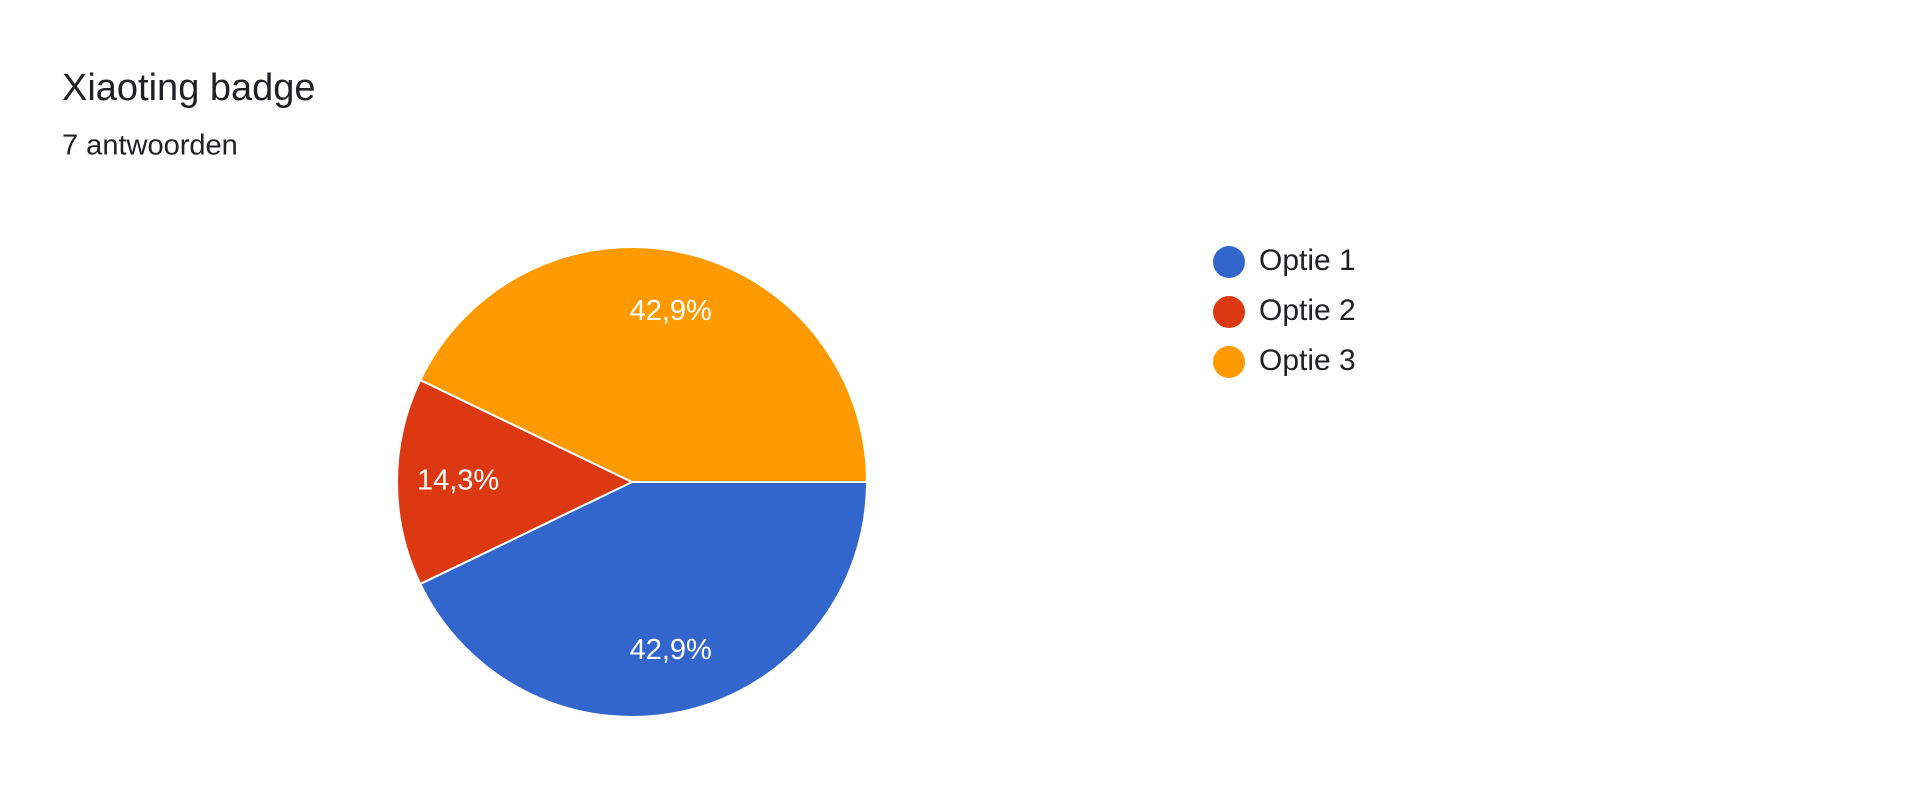 Image resolution: width=1920 pixels, height=808 pixels. I want to click on legend-label: Optie 2, so click(1307, 310).